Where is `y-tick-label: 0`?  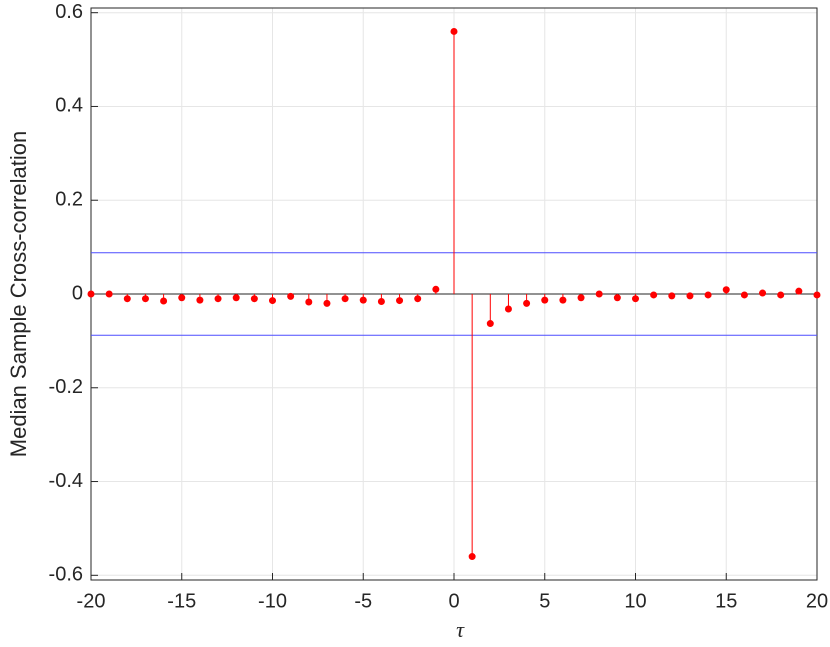 y-tick-label: 0 is located at coordinates (77, 293).